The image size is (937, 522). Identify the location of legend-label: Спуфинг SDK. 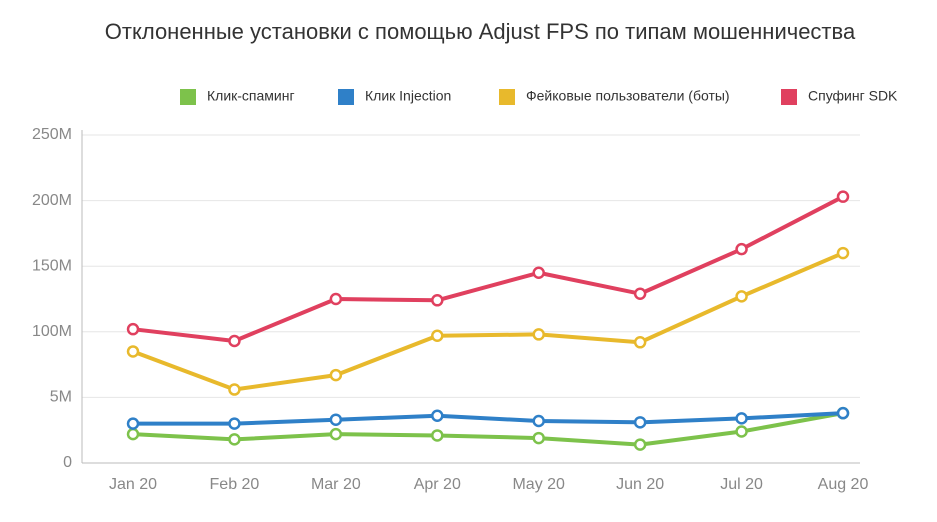
(853, 96).